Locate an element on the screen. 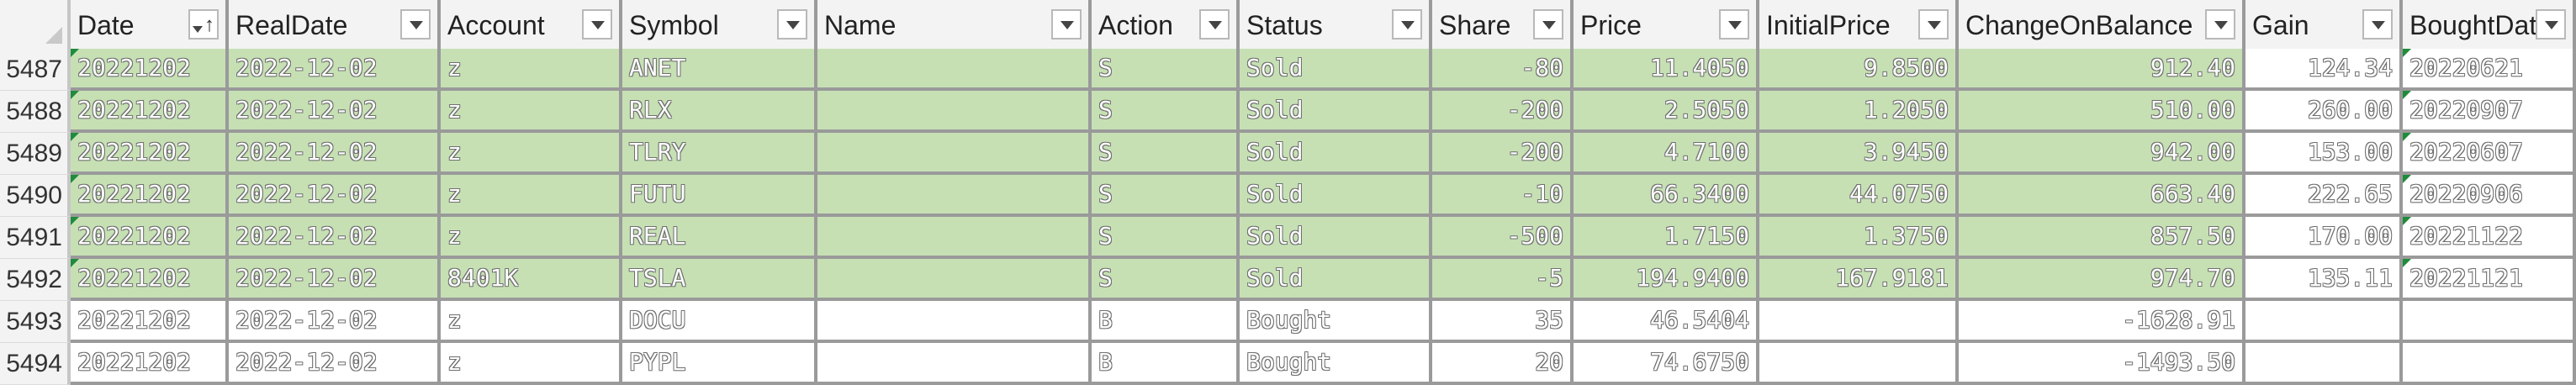 Image resolution: width=2576 pixels, height=385 pixels. row-number: 5490 is located at coordinates (35, 196).